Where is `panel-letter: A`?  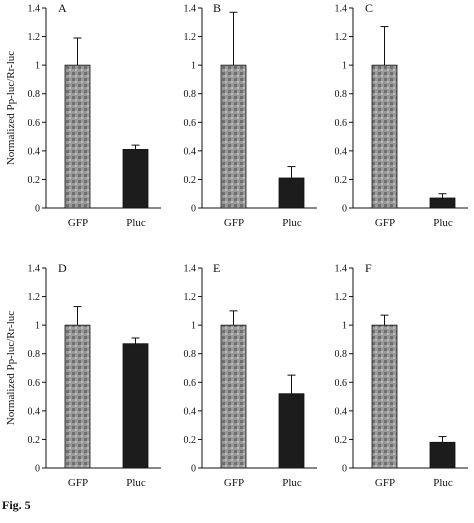 panel-letter: A is located at coordinates (62, 8).